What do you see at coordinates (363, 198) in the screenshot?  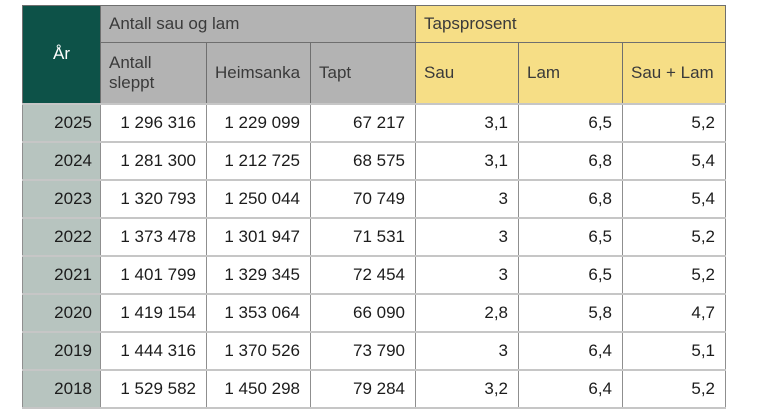 I see `cell-tapt: 70 749` at bounding box center [363, 198].